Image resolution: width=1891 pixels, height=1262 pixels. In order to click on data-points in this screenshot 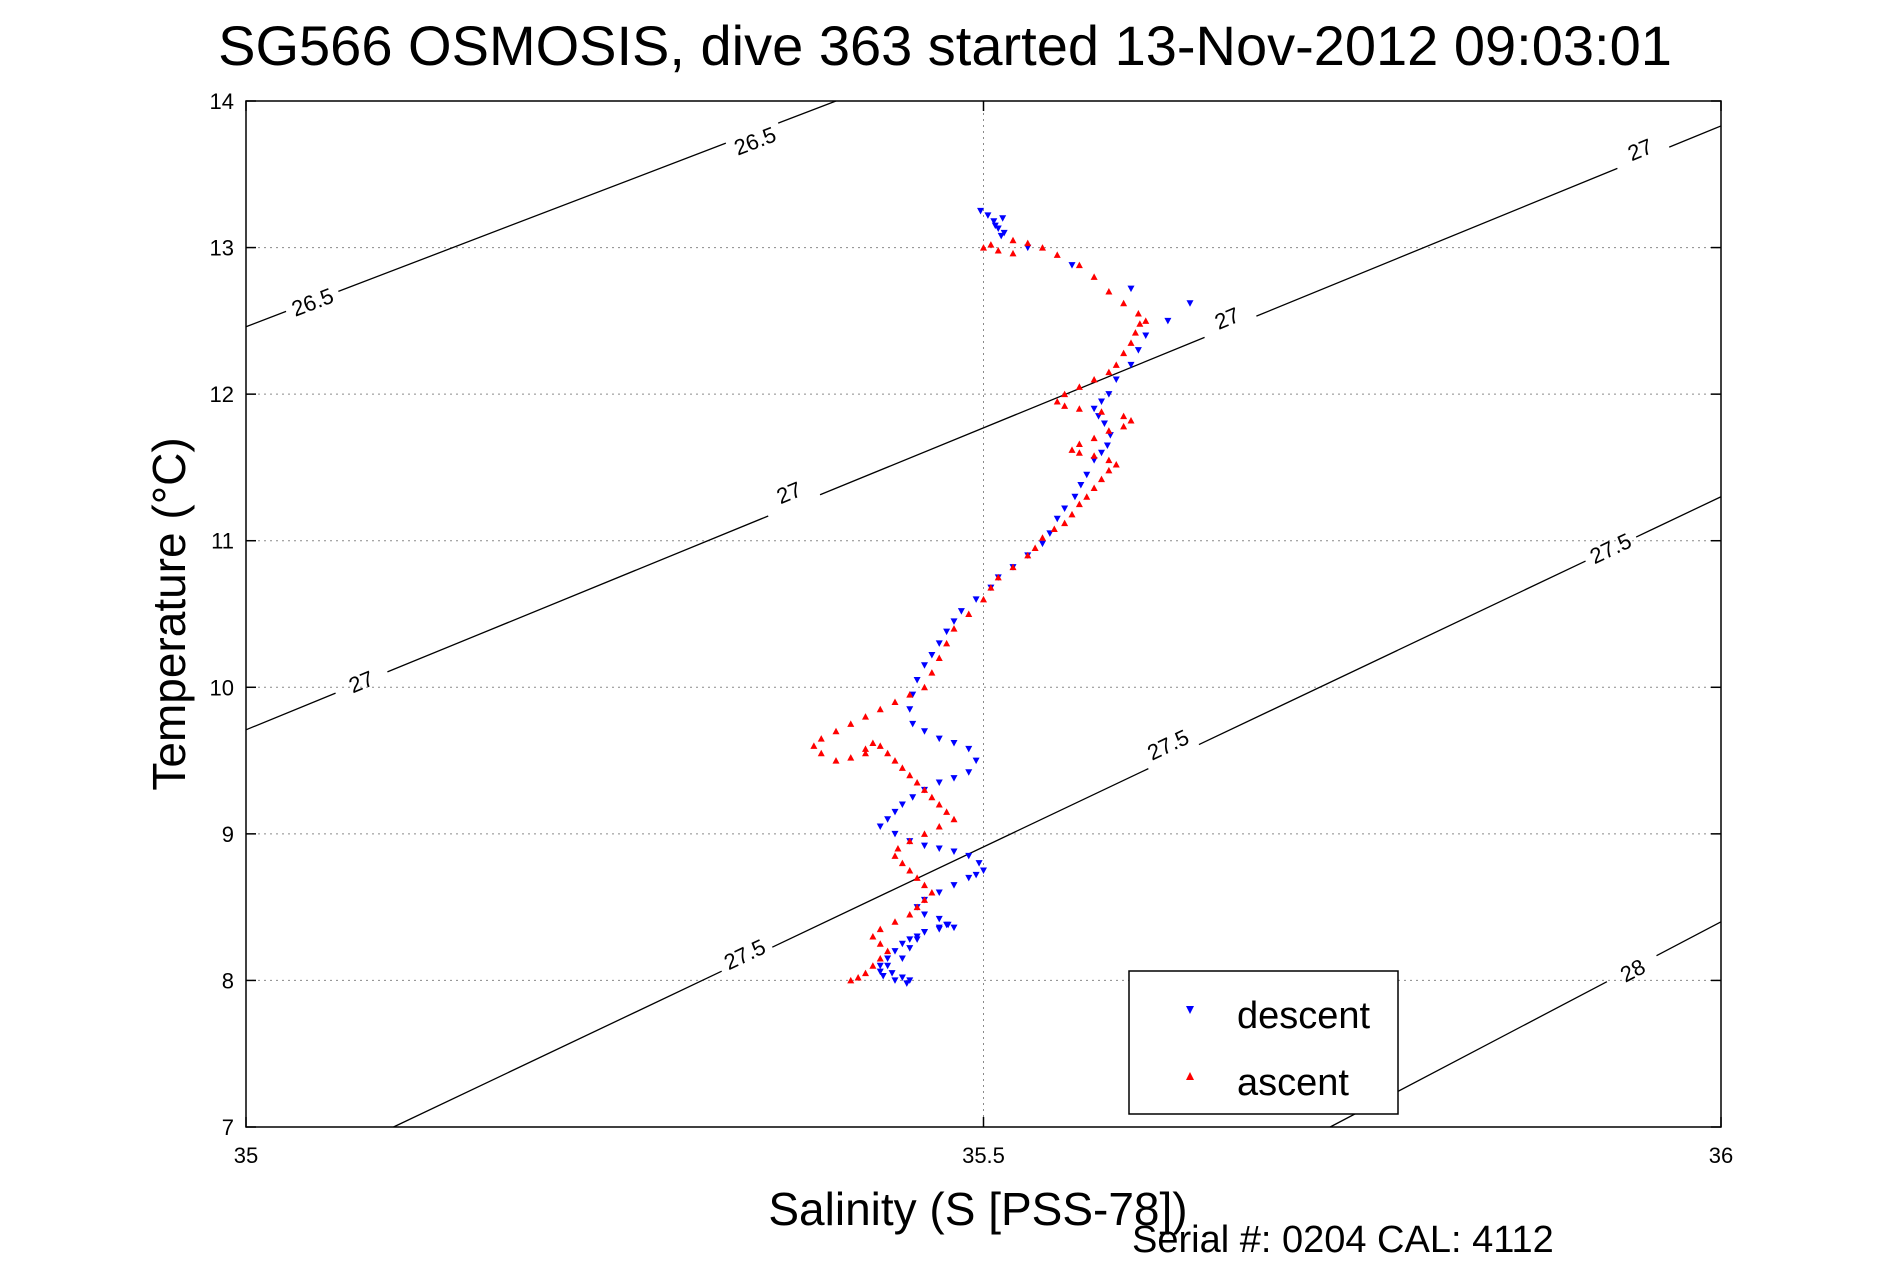, I will do `click(1002, 597)`.